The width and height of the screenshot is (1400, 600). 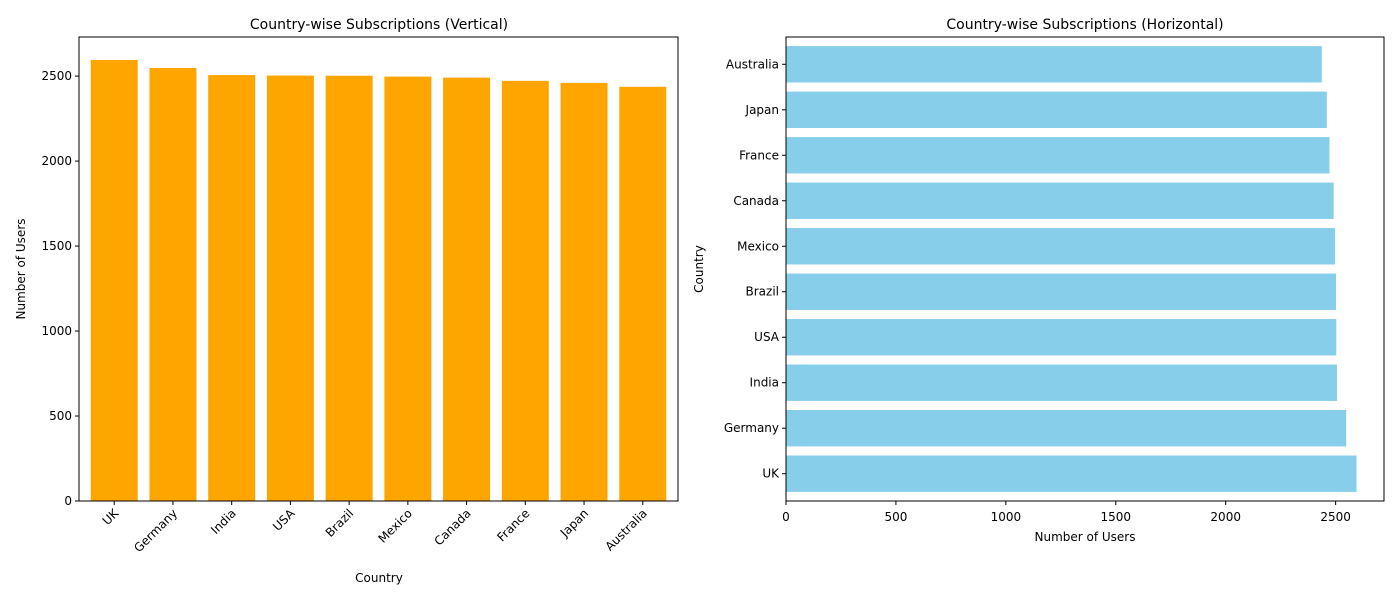 I want to click on vertical-bar-canada, so click(x=467, y=289).